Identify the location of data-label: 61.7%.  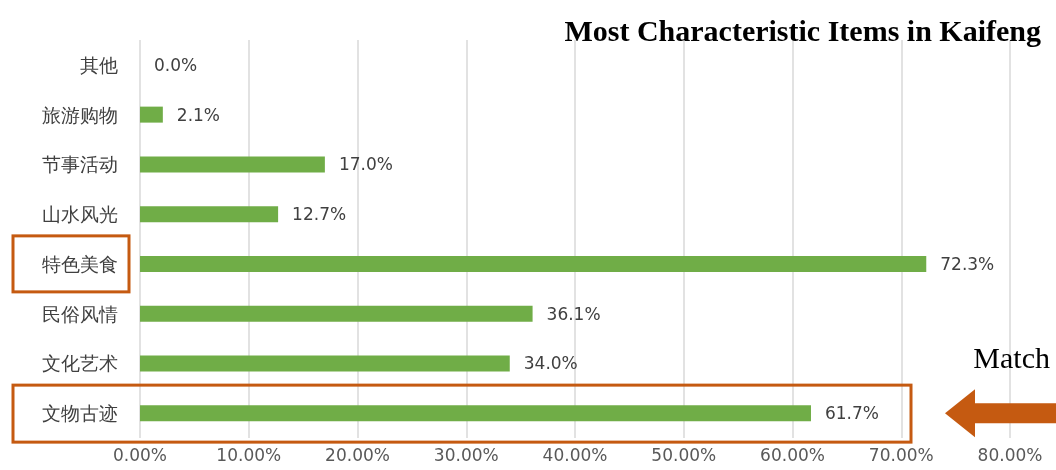
(851, 413).